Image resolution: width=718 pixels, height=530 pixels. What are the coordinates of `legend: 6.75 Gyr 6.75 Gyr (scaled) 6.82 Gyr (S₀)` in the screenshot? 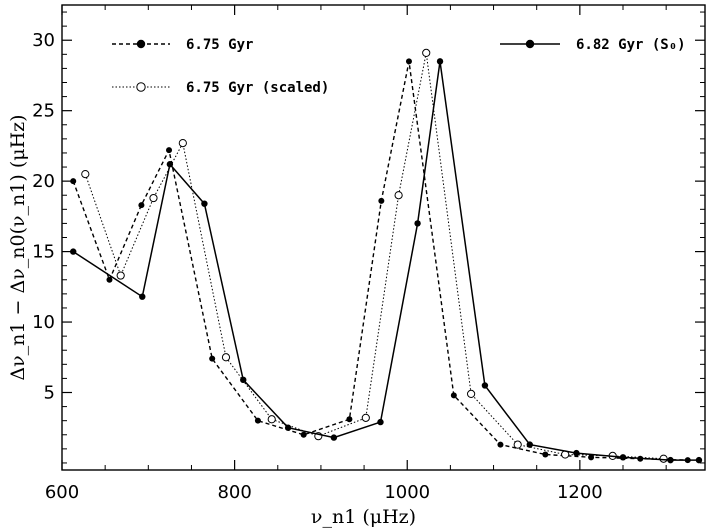 It's located at (399, 66).